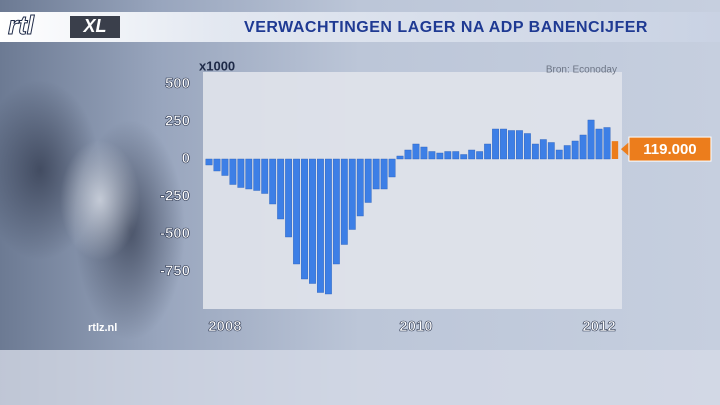 The height and width of the screenshot is (405, 720). Describe the element at coordinates (415, 326) in the screenshot. I see `x-tick-label: 2010` at that location.